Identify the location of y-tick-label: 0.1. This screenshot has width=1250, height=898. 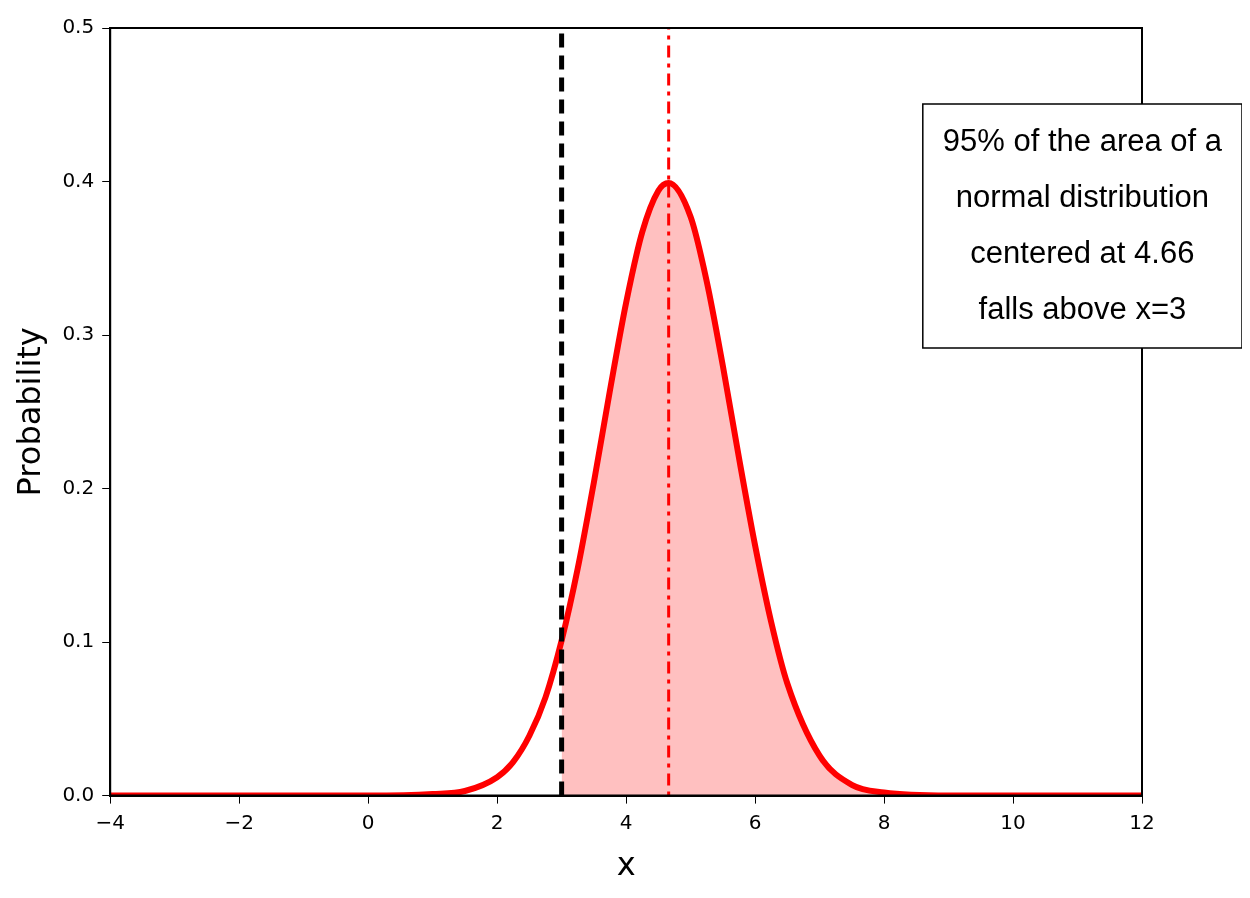
(78, 640).